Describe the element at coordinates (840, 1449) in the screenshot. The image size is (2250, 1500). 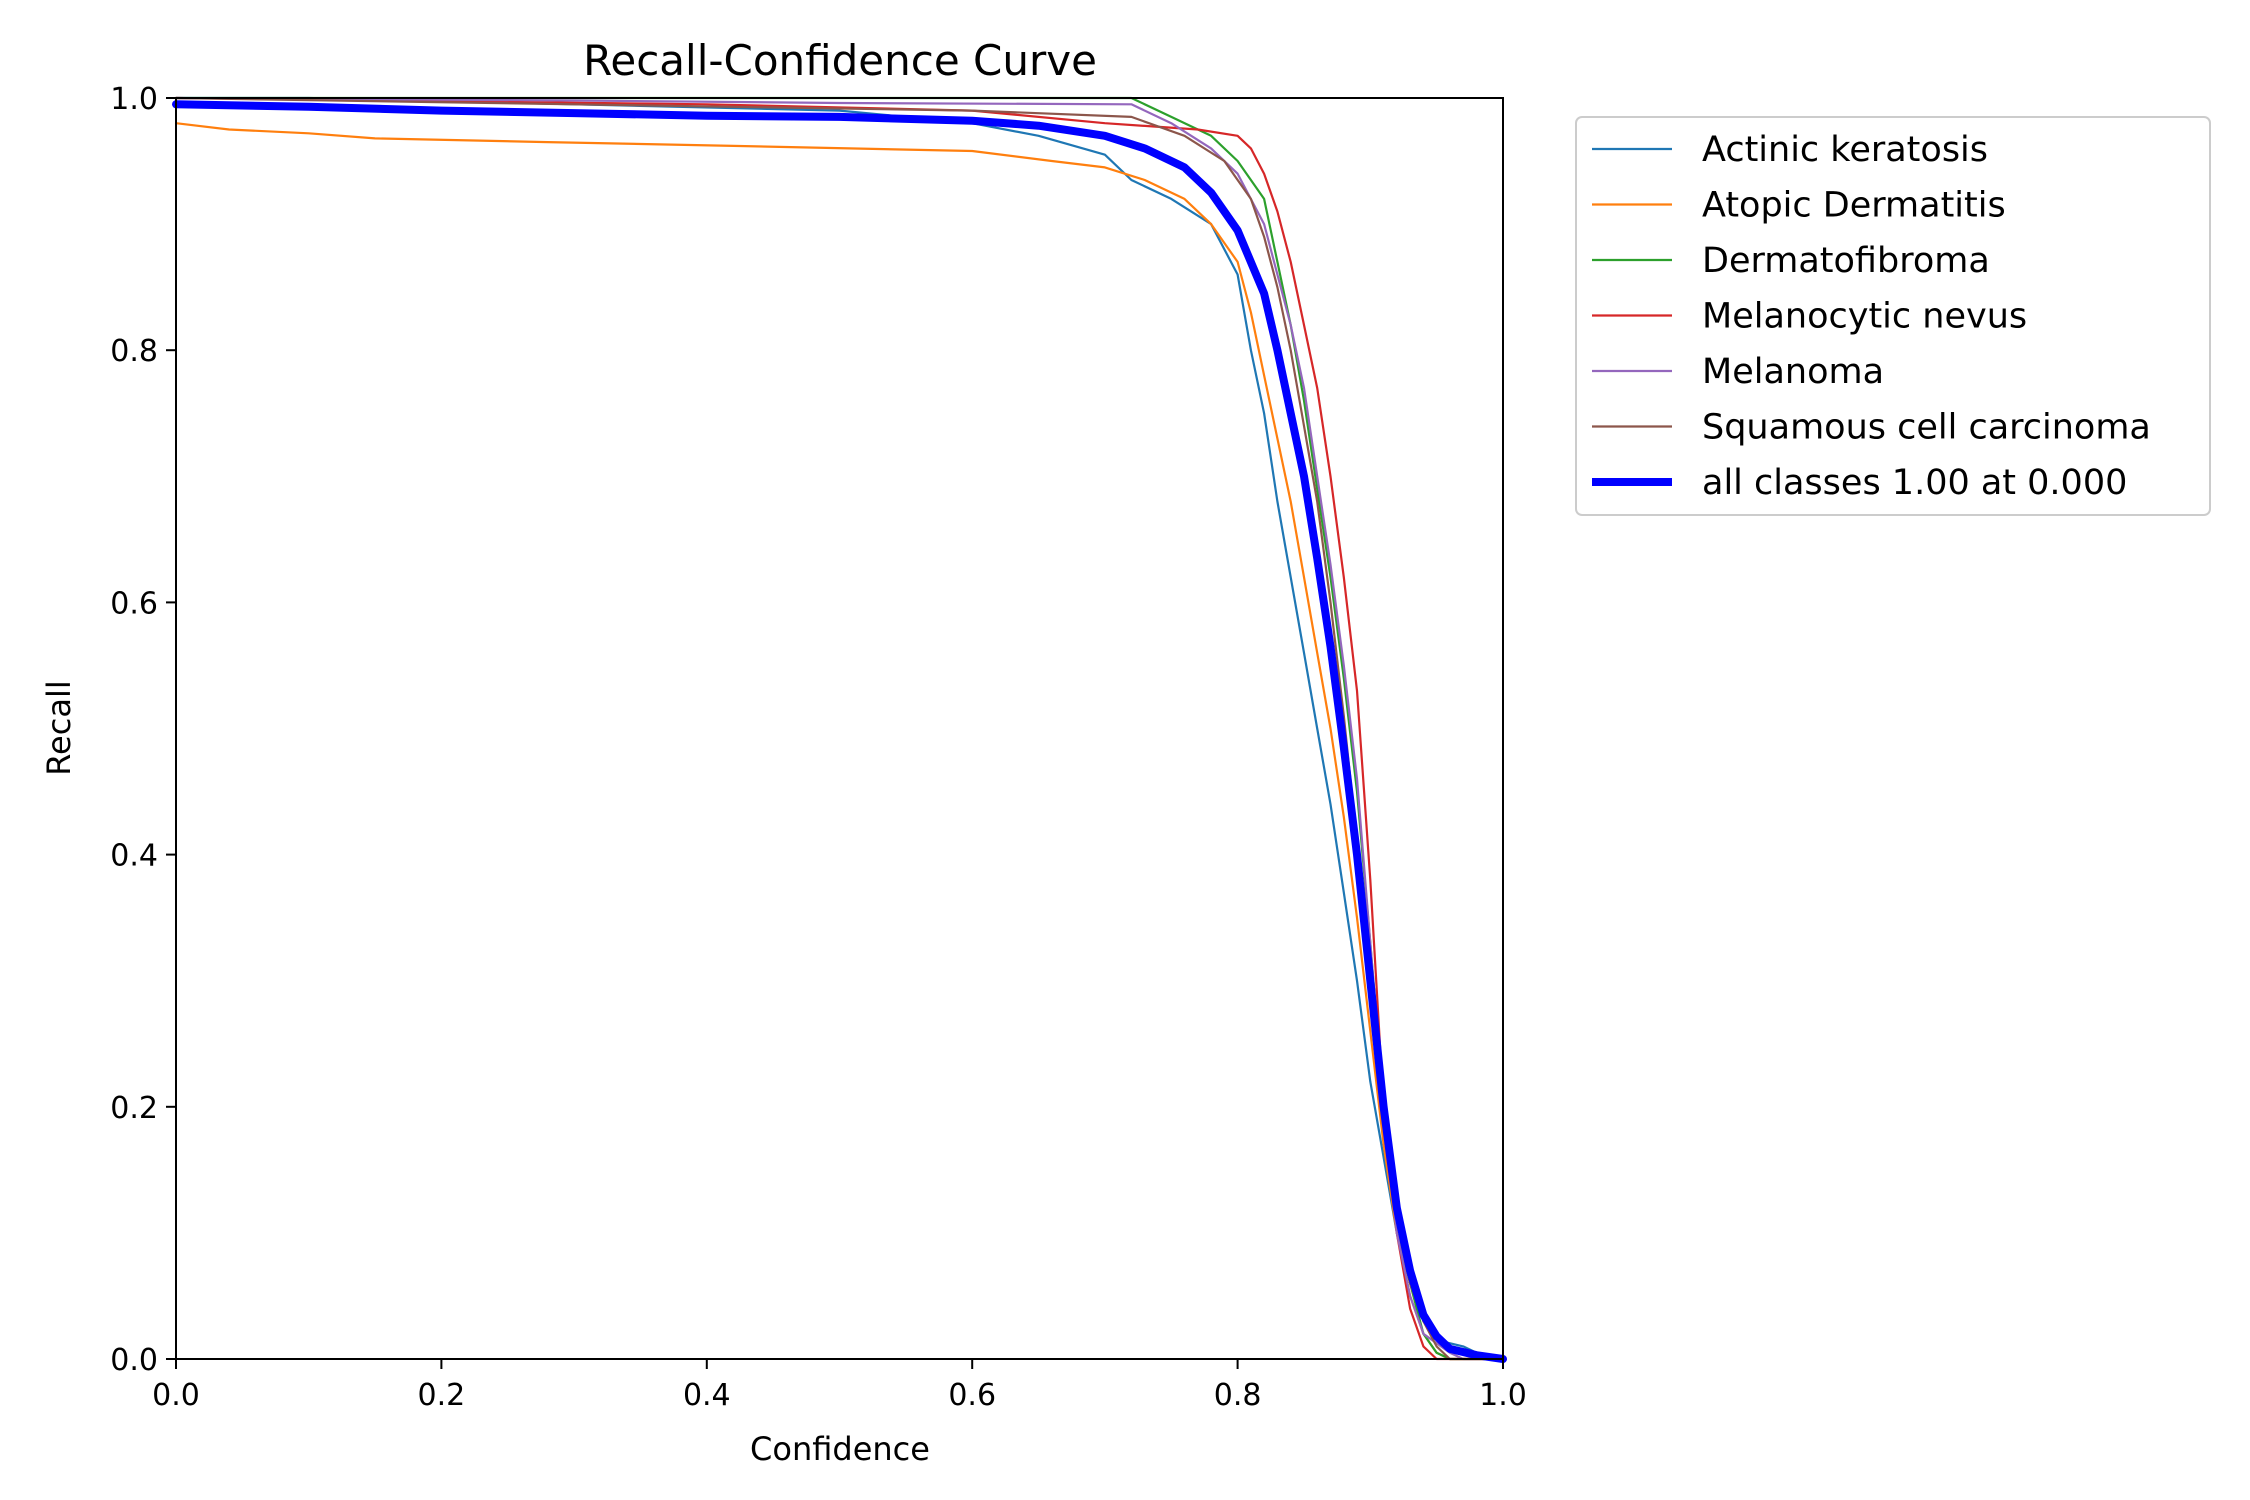
I see `x-axis-label: Confidence` at that location.